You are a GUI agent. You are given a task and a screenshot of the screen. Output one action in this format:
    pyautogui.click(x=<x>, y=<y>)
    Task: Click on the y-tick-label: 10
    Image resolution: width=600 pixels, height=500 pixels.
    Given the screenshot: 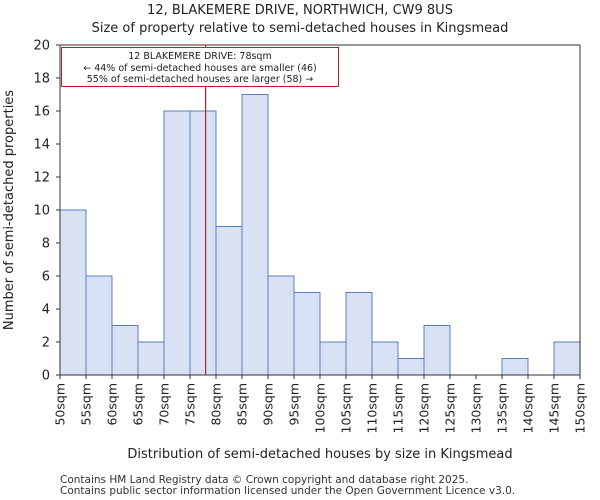 What is the action you would take?
    pyautogui.click(x=41, y=211)
    